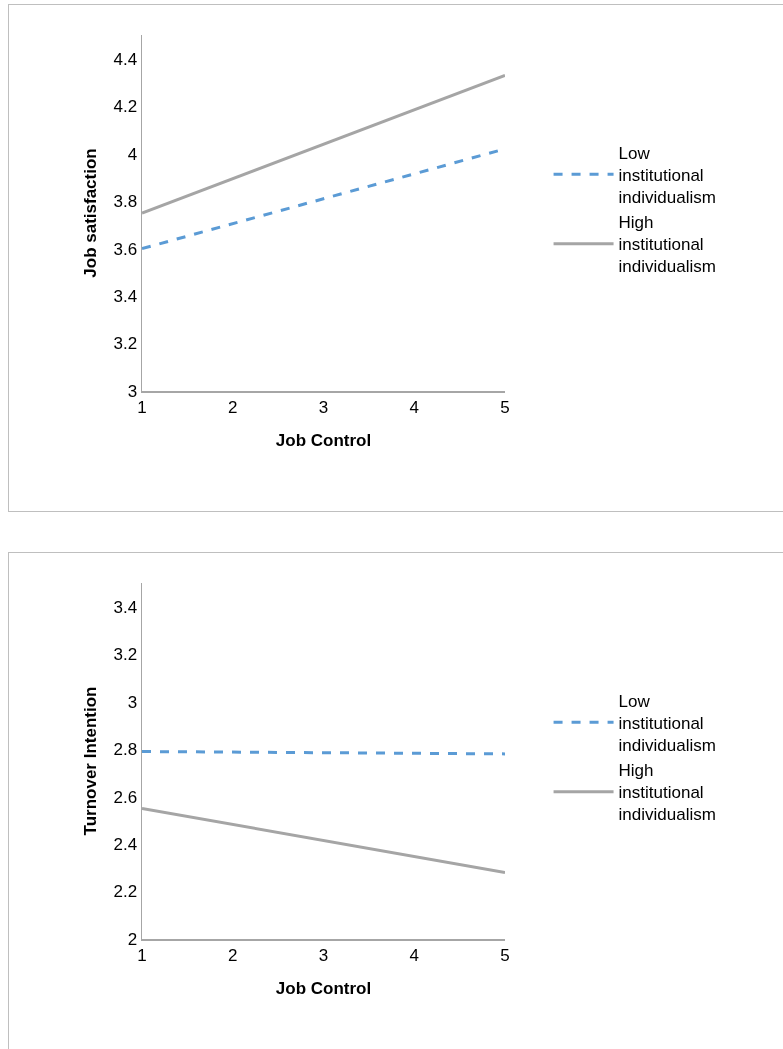 The width and height of the screenshot is (783, 1049). What do you see at coordinates (125, 202) in the screenshot?
I see `y-tick-label: 3.8` at bounding box center [125, 202].